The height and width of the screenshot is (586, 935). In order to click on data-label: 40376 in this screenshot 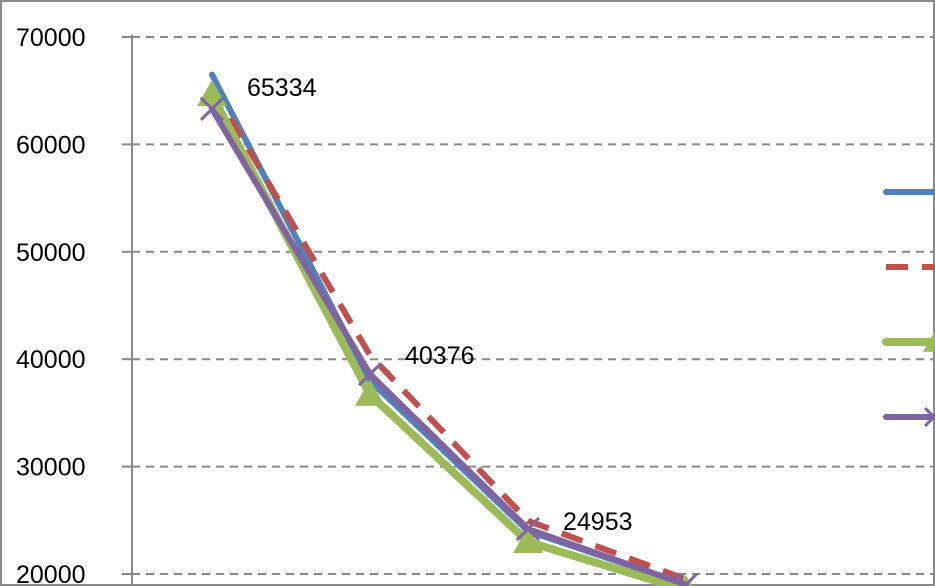, I will do `click(440, 356)`.